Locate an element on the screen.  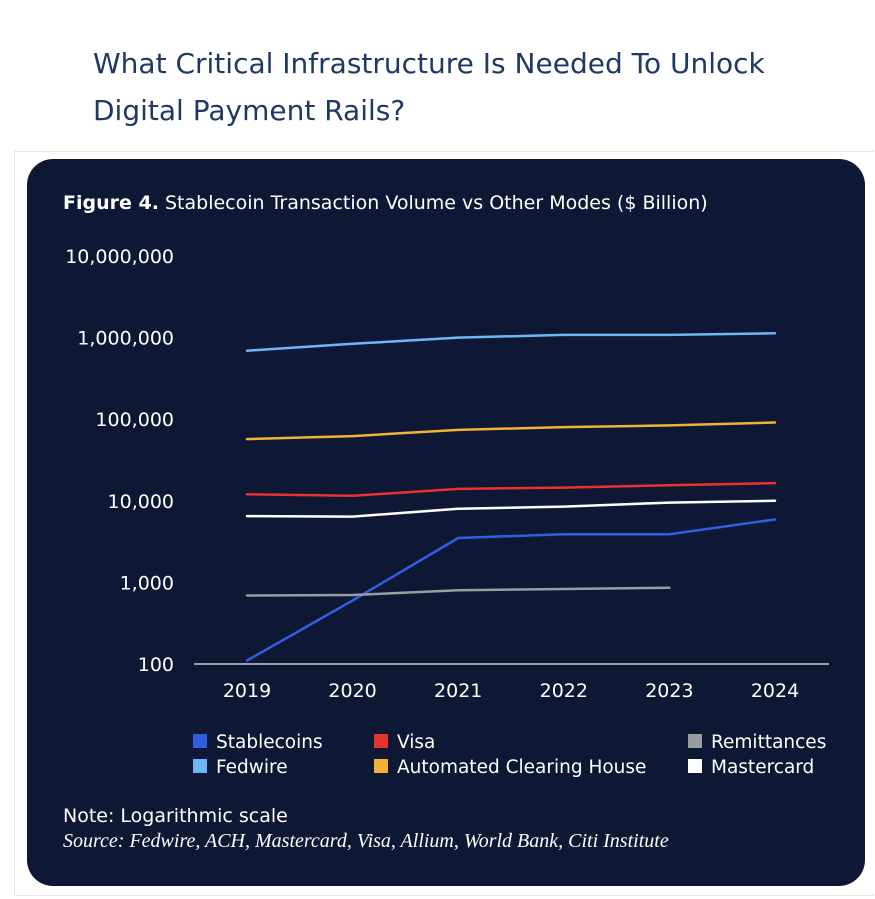
legend-label-fedwire: Fedwire is located at coordinates (252, 767).